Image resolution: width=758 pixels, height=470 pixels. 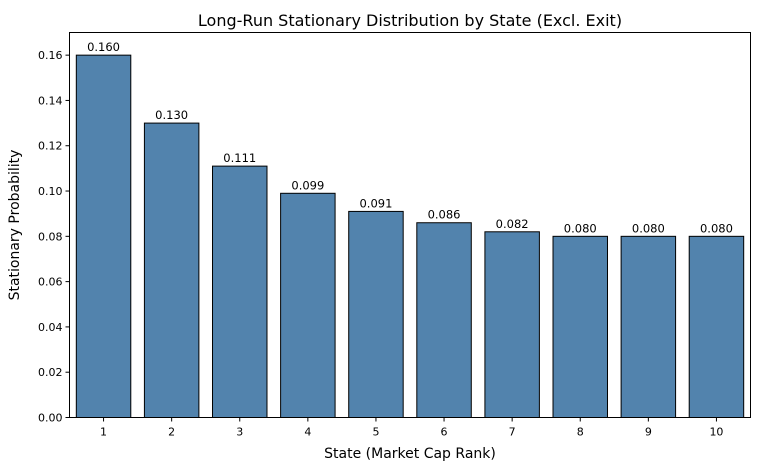 What do you see at coordinates (239, 432) in the screenshot?
I see `x-tick-label: 3` at bounding box center [239, 432].